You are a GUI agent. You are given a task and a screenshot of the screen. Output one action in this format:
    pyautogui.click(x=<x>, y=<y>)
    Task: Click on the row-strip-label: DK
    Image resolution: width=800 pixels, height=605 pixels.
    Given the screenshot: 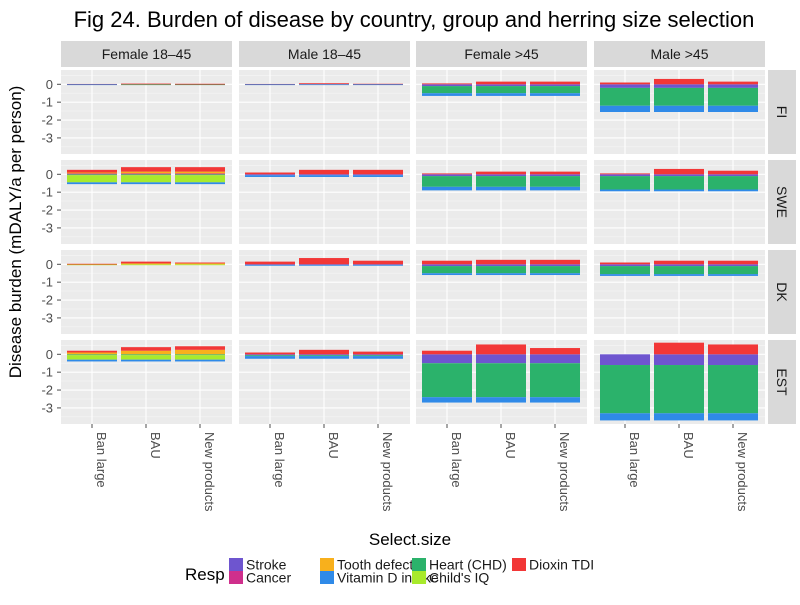 What is the action you would take?
    pyautogui.click(x=782, y=292)
    